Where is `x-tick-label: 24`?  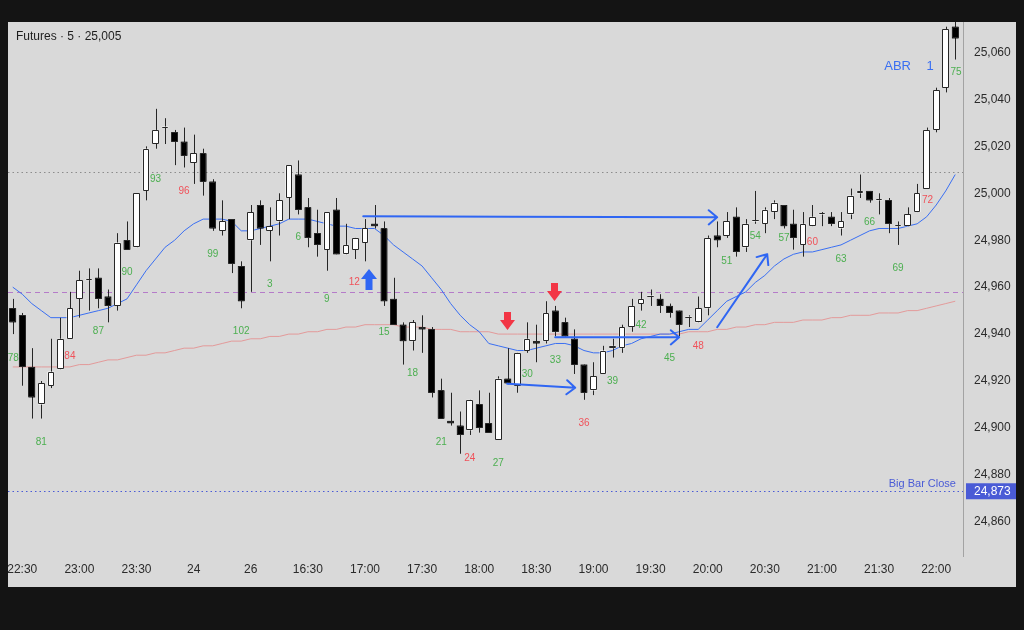 x-tick-label: 24 is located at coordinates (193, 568).